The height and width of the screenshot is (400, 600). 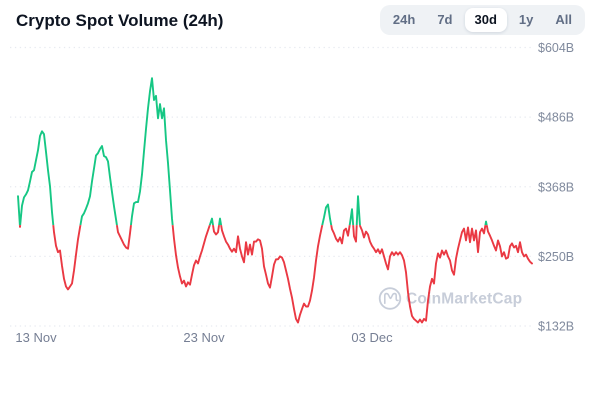 I want to click on coinmarketcap-logo-icon, so click(x=390, y=298).